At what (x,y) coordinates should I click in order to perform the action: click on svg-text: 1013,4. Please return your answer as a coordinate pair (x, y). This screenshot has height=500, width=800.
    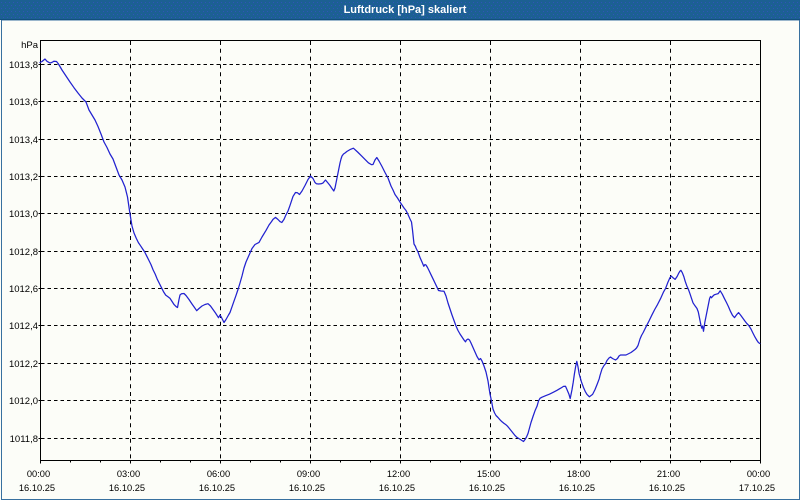
    Looking at the image, I should click on (23, 140).